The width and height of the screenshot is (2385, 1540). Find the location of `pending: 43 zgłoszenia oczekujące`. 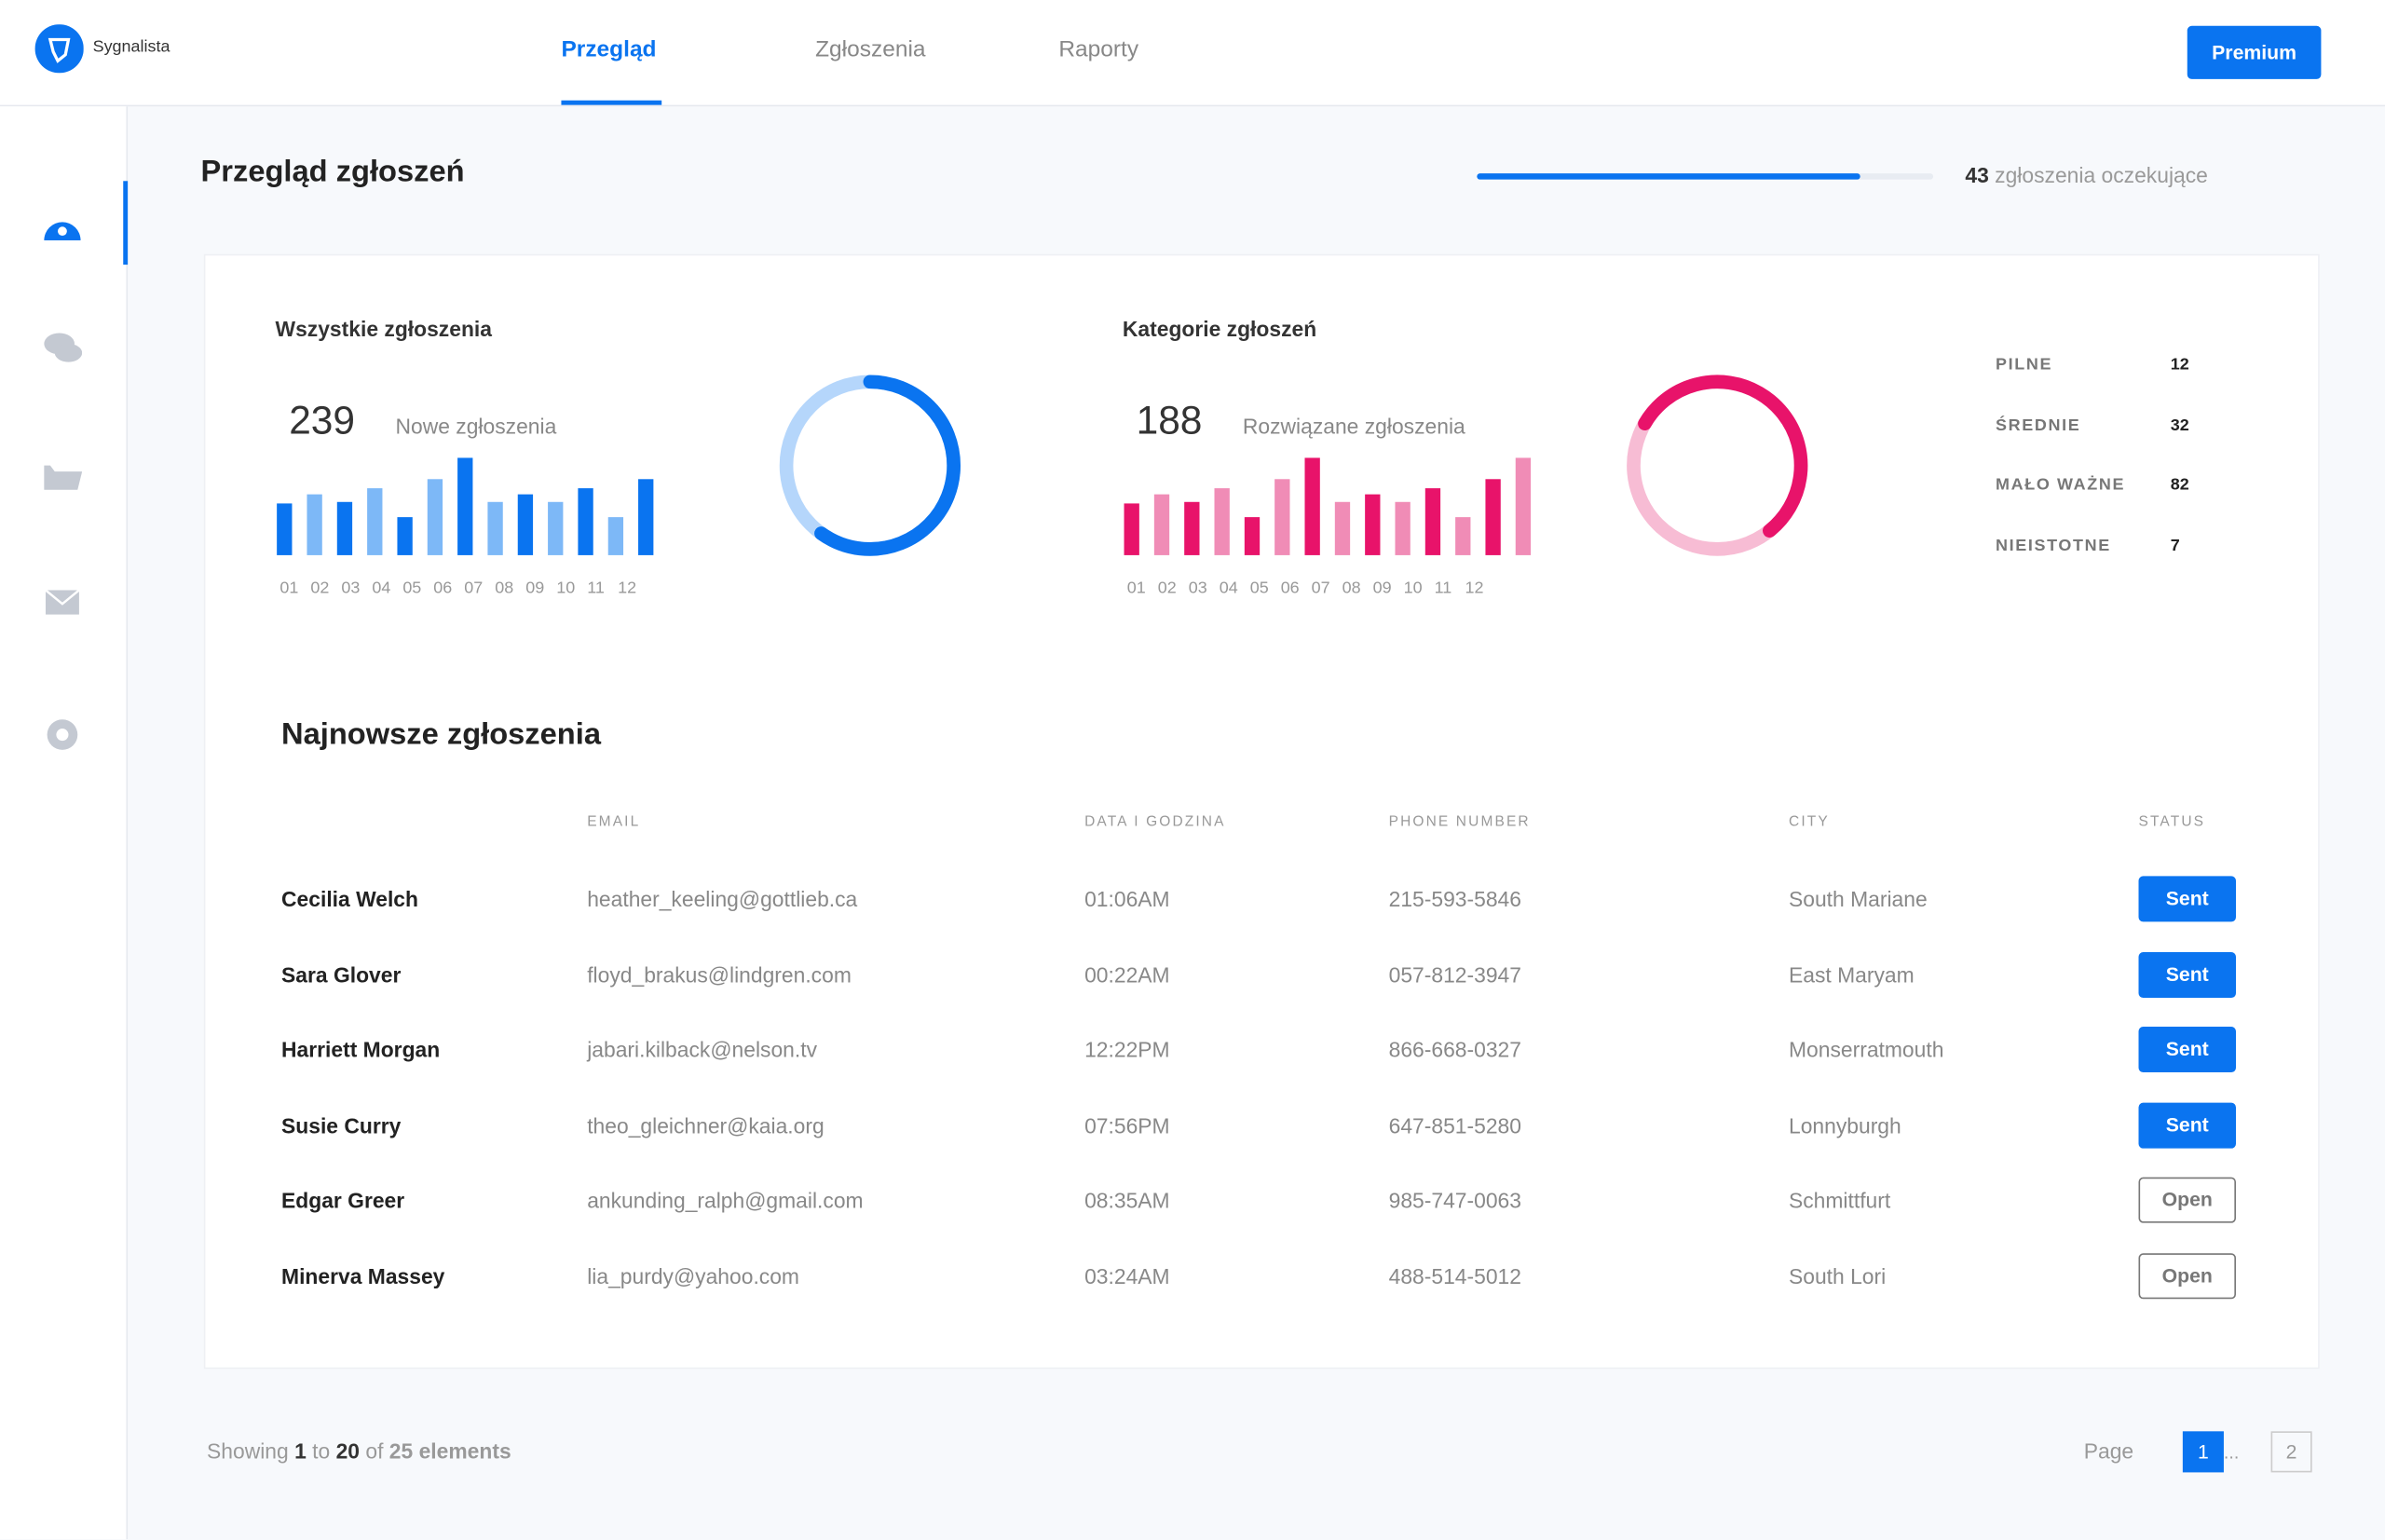

pending: 43 zgłoszenia oczekujące is located at coordinates (2086, 175).